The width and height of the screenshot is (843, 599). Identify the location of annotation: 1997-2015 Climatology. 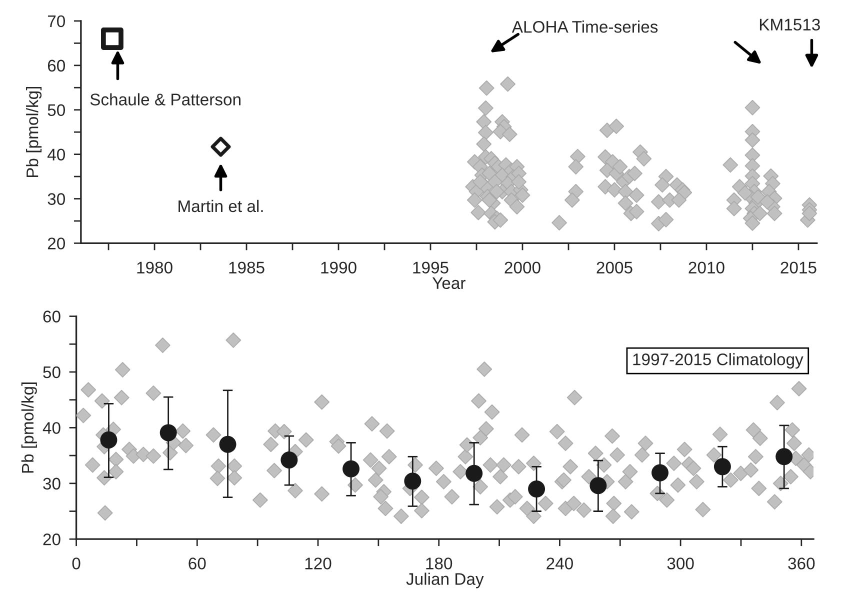
(718, 361).